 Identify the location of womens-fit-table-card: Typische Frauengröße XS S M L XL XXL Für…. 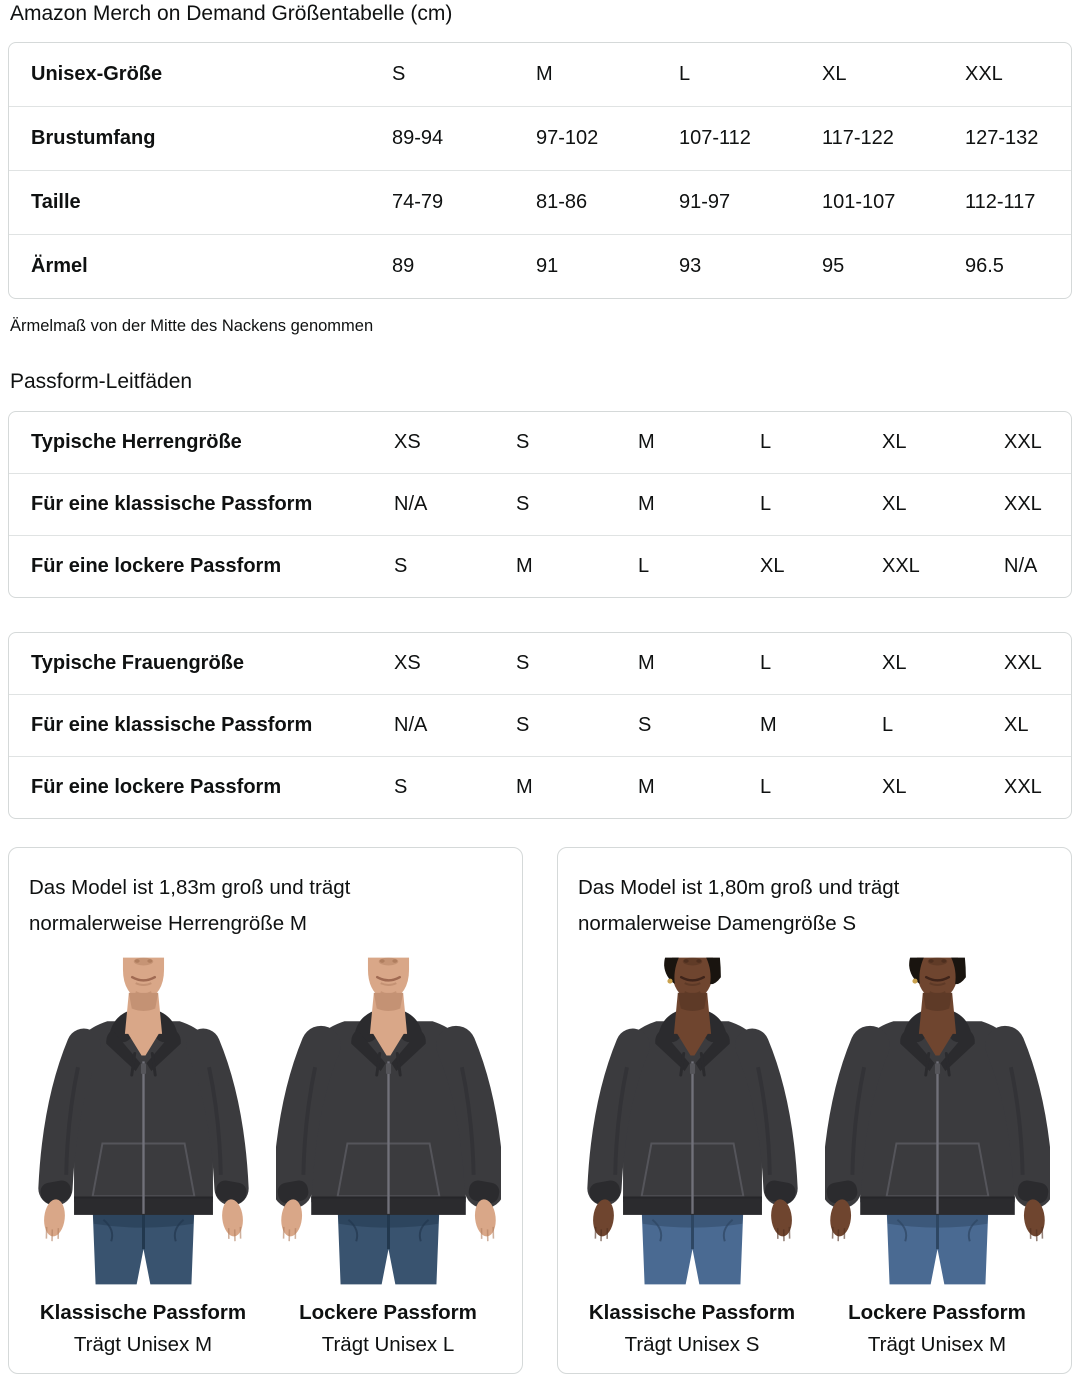
(540, 725).